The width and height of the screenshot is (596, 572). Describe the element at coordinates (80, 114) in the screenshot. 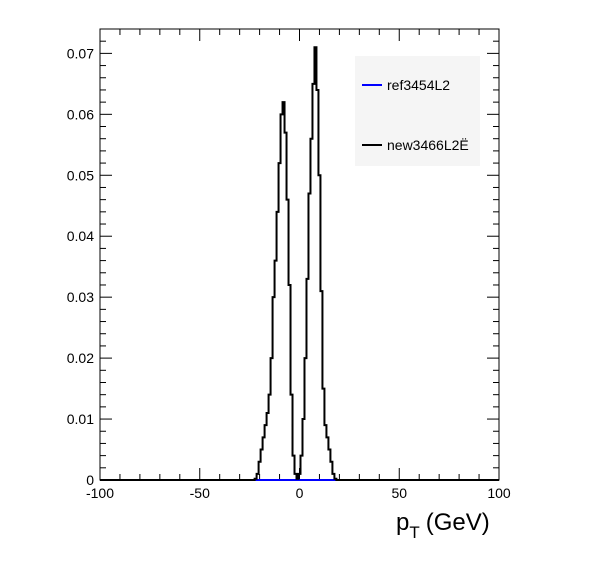

I see `y-tick-label: 0.06` at that location.